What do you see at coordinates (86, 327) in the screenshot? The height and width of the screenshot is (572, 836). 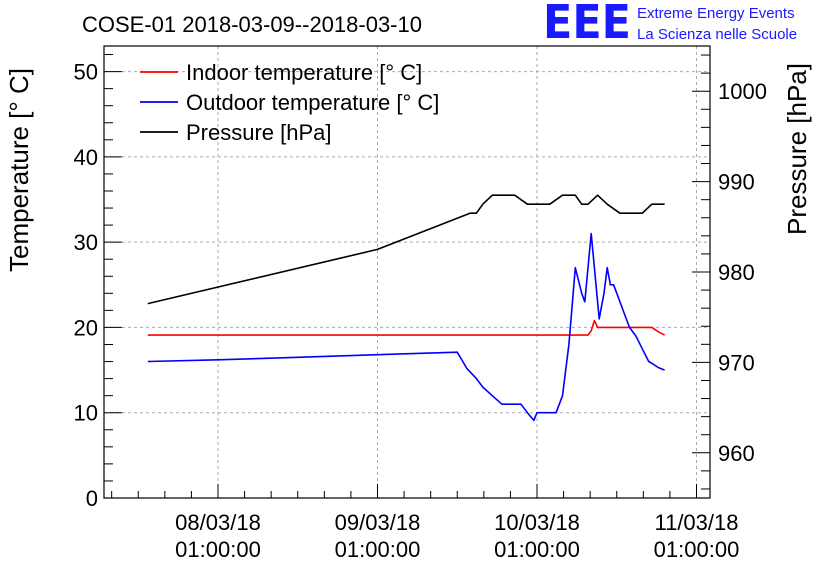 I see `y-tick-label: 20` at bounding box center [86, 327].